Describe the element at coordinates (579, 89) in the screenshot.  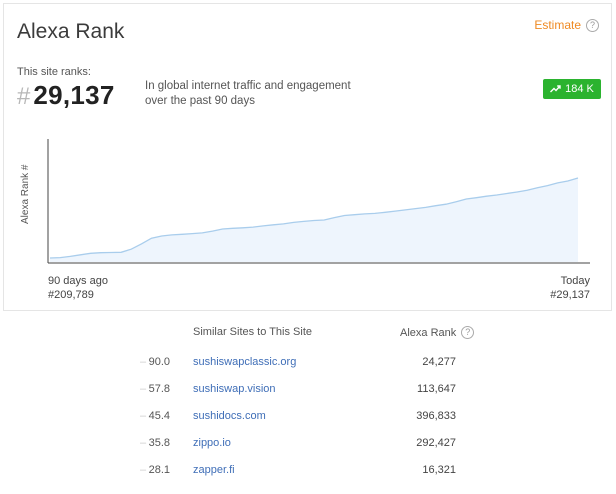
I see `rank-change-value: 184 K` at that location.